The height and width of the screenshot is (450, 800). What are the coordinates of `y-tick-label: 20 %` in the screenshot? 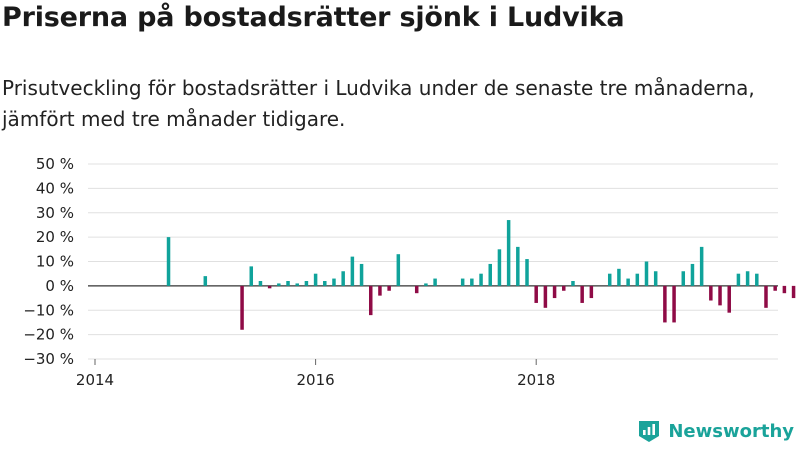 It's located at (55, 237).